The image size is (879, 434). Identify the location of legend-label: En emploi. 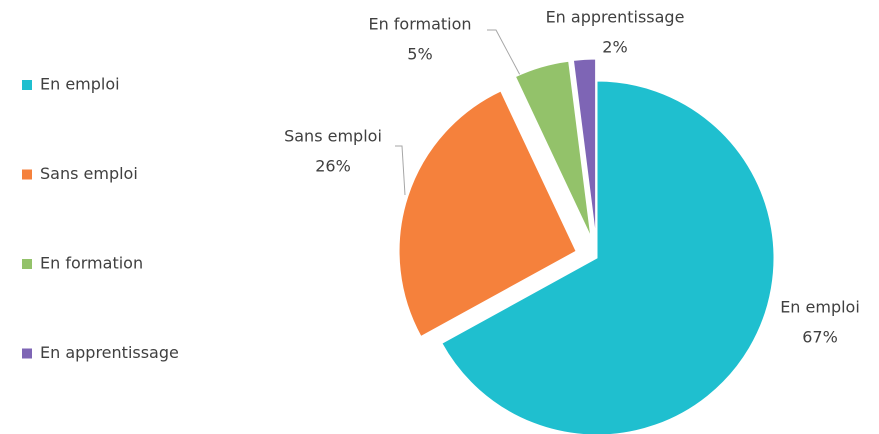
(80, 84).